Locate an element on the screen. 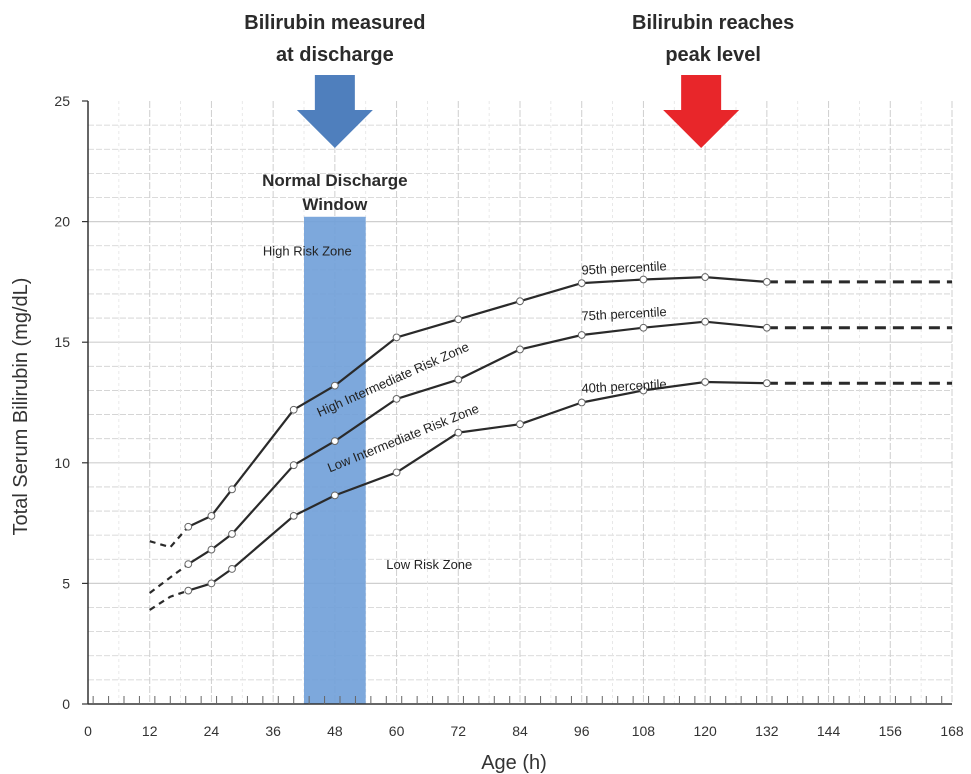 This screenshot has width=971, height=774. x-tick-label: 48 is located at coordinates (335, 731).